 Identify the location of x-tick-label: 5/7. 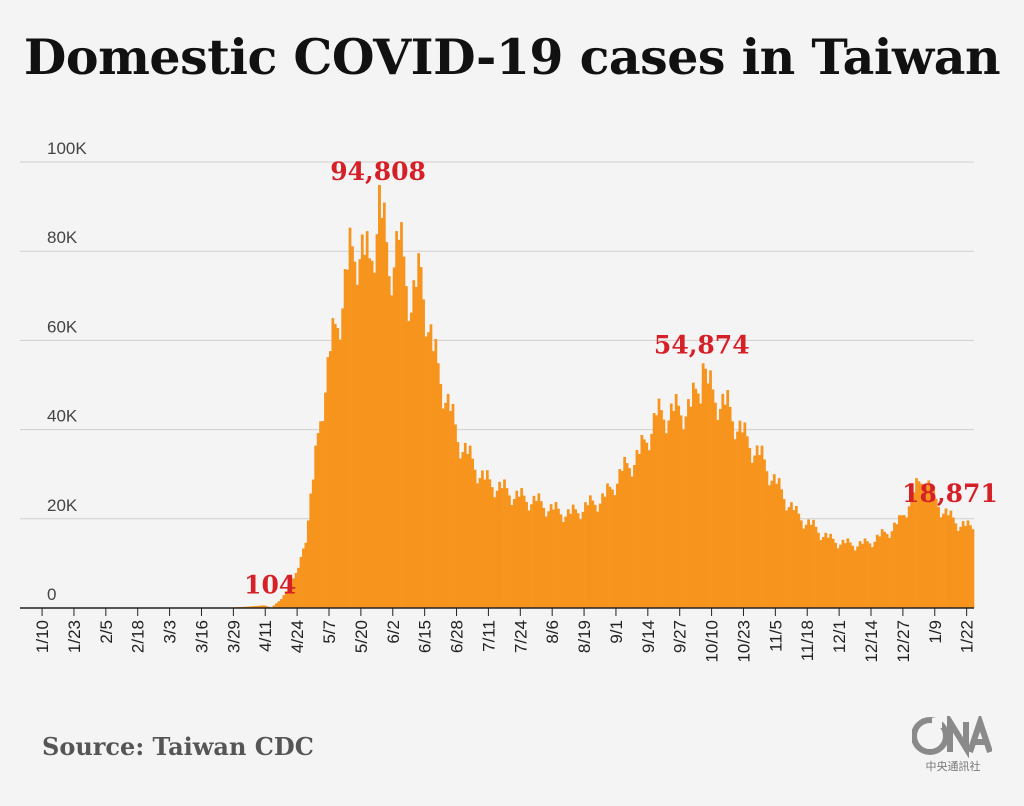
(329, 632).